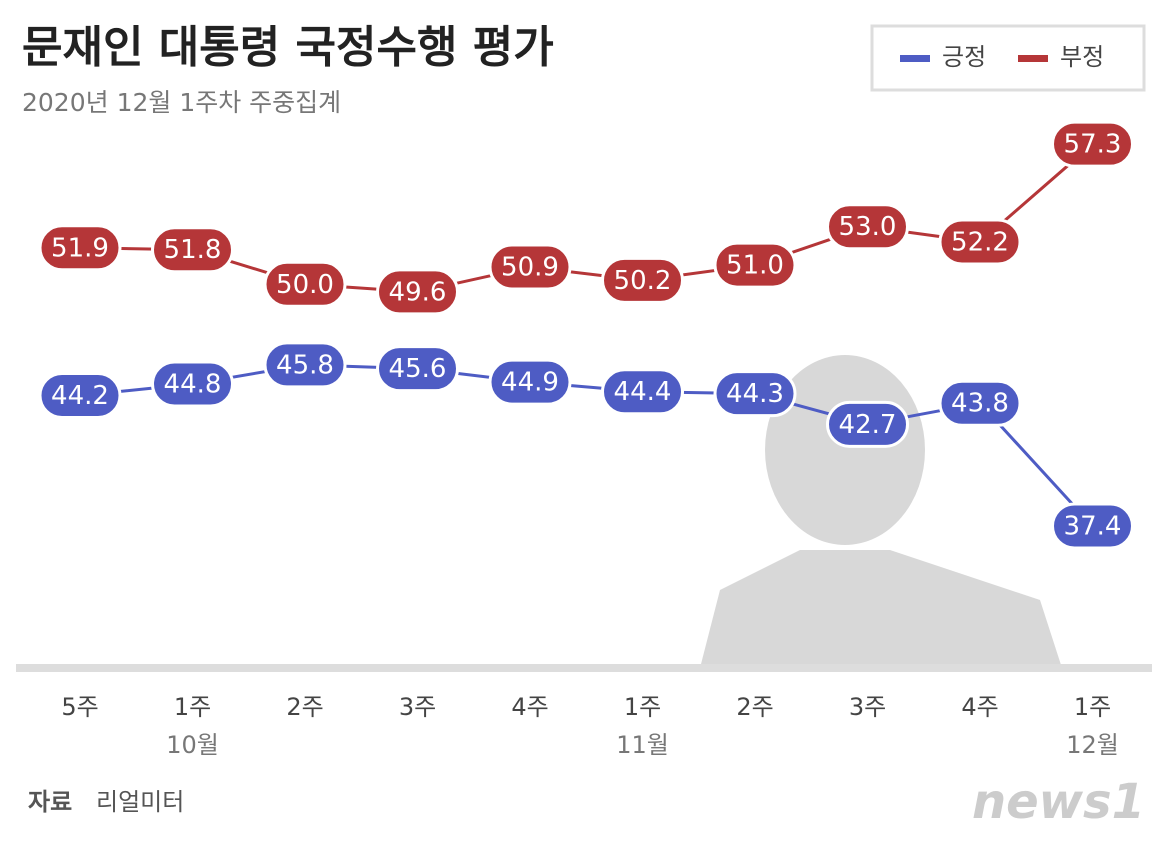 This screenshot has height=852, width=1168. I want to click on source: 리얼미터, so click(140, 802).